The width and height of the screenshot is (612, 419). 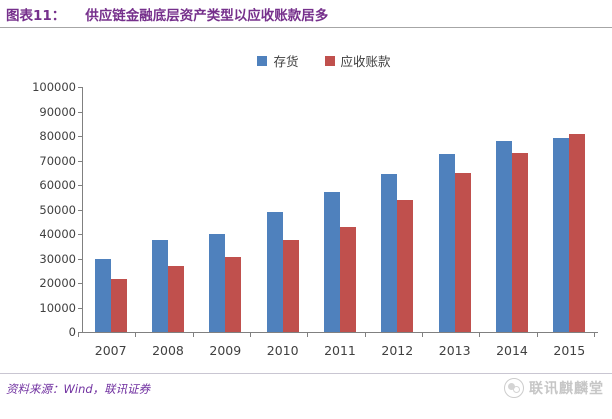 I want to click on x-axis-label: 2010, so click(x=282, y=350).